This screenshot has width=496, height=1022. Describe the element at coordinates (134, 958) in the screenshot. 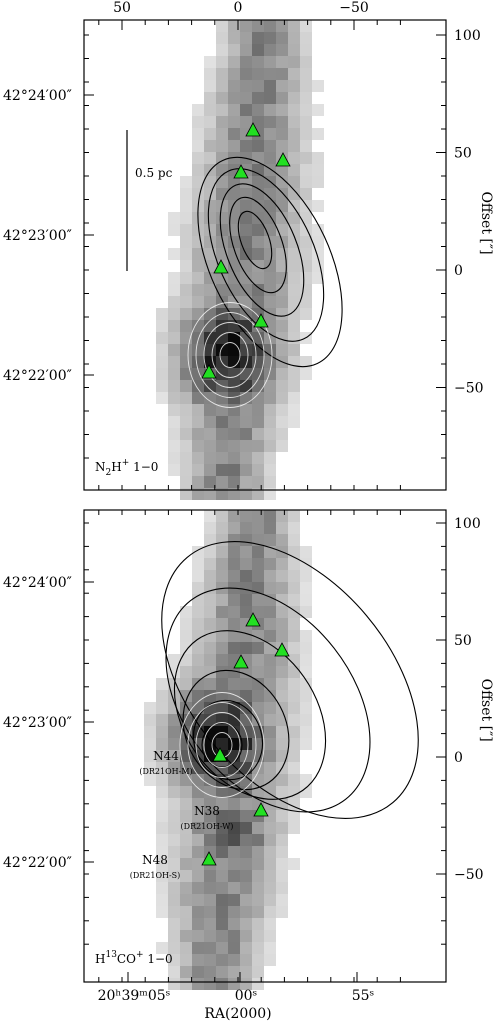

I see `bottom-molecule-label: H13CO+ 1−0` at that location.